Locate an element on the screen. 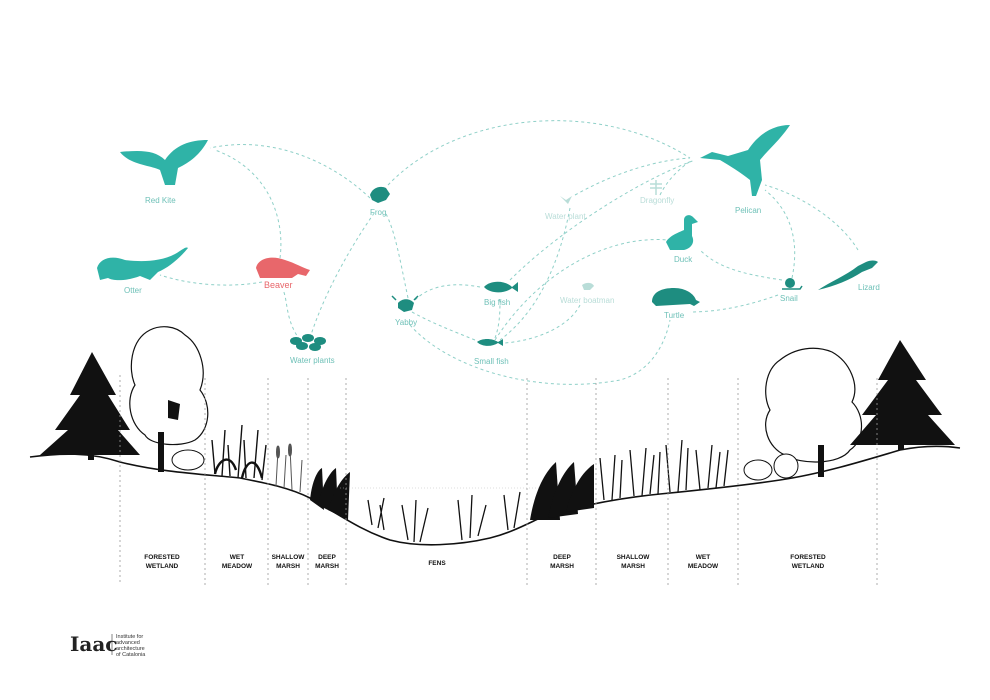 This screenshot has width=990, height=700. link-yabby-frog is located at coordinates (396, 255).